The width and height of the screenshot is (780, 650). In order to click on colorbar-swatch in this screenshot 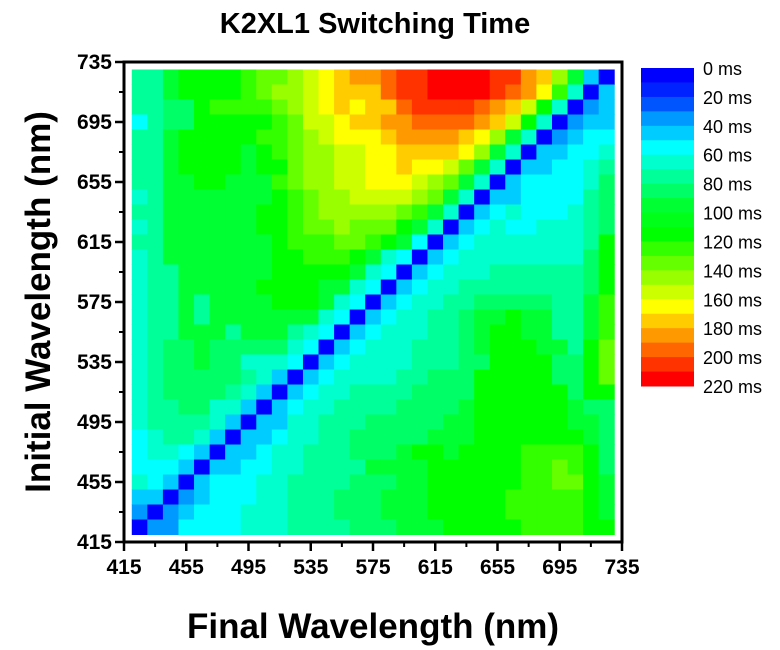, I will do `click(667, 104)`.